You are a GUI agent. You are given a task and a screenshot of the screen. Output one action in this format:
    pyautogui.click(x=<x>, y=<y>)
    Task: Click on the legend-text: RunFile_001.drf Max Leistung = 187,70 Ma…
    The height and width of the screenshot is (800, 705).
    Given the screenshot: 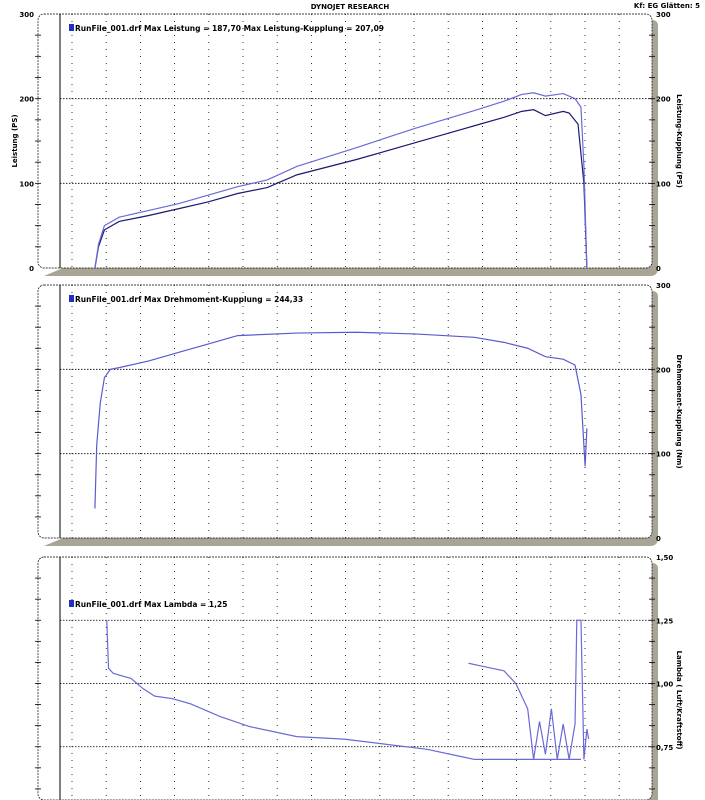 What is the action you would take?
    pyautogui.click(x=229, y=28)
    